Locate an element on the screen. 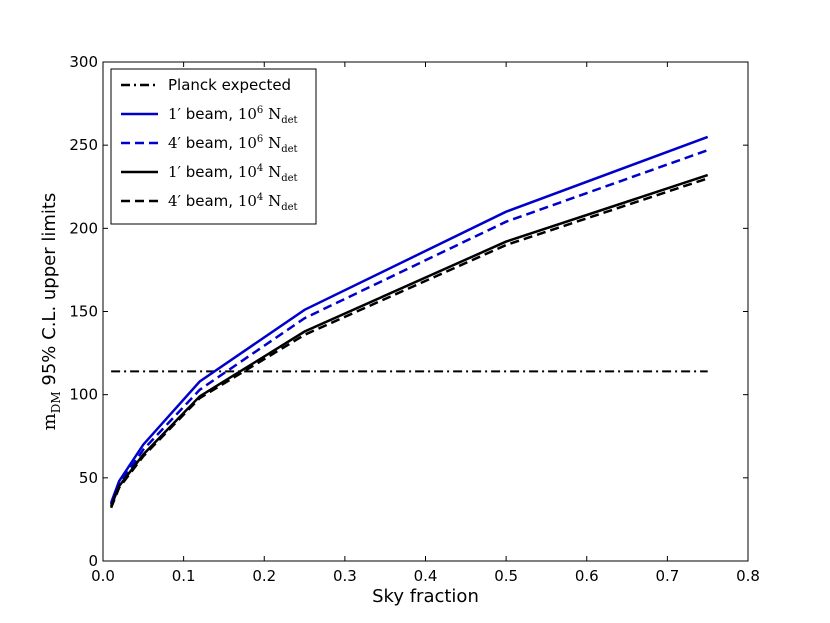 The image size is (830, 623). legend-label-3: 1′ beam, 104 Ndet is located at coordinates (233, 173).